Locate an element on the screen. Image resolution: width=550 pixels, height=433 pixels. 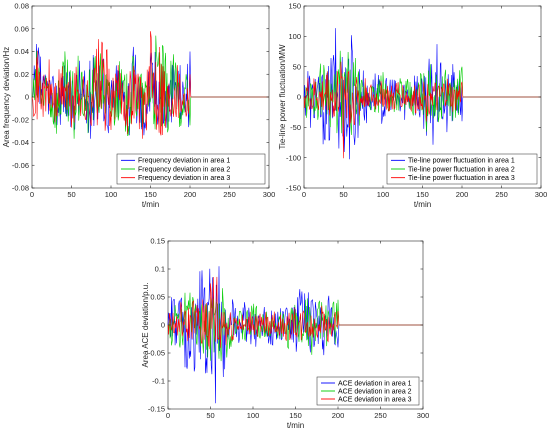
legend-entry: Frequency deviation in area 1 is located at coordinates (184, 161).